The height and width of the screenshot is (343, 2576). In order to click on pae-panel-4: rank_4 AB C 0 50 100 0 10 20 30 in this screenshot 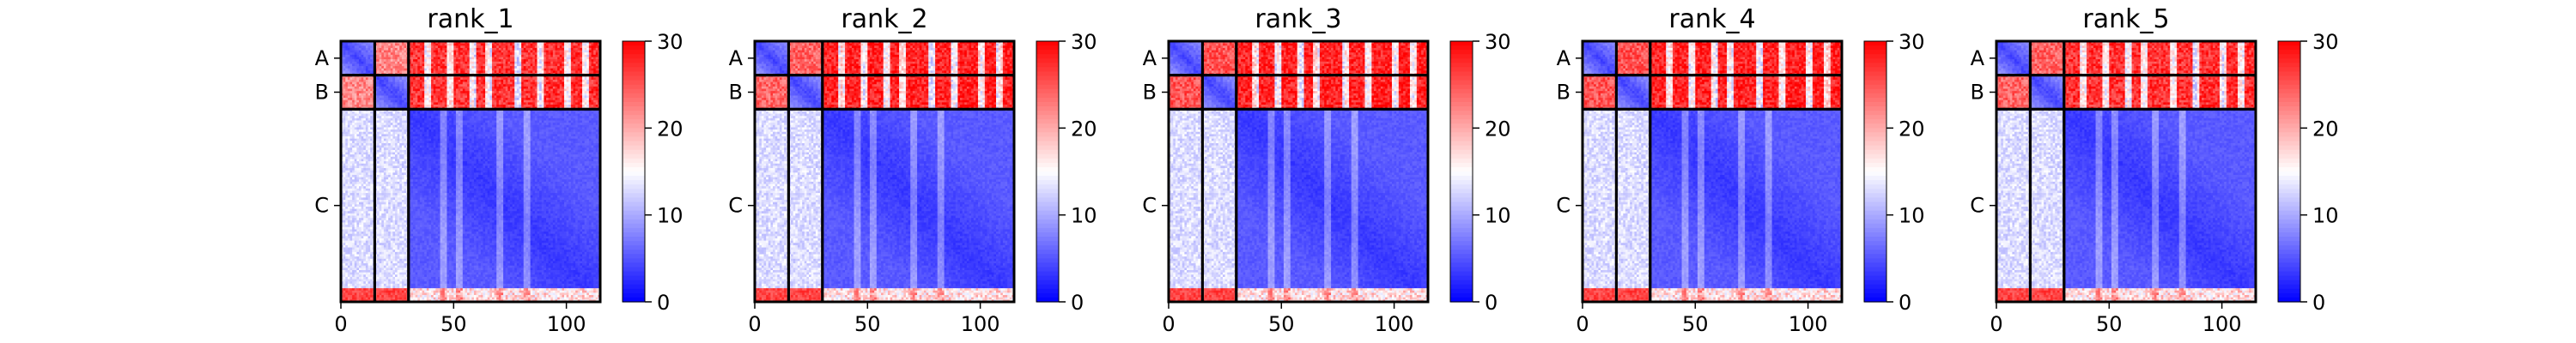, I will do `click(1740, 170)`.